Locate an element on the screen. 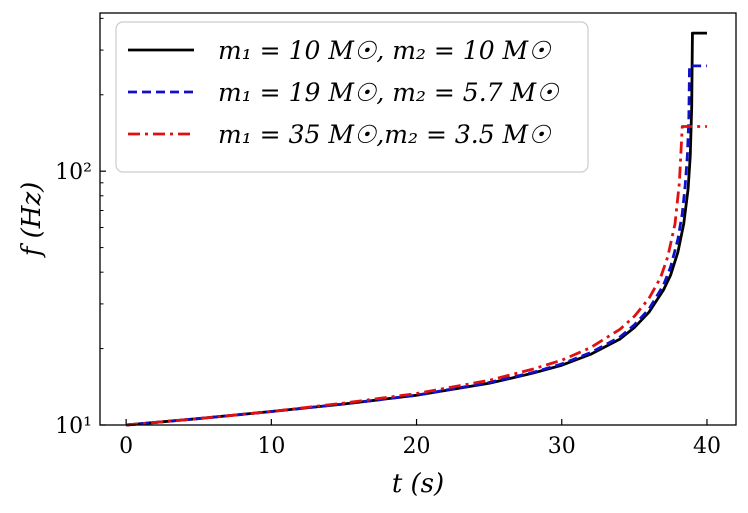 Image resolution: width=748 pixels, height=513 pixels. x-axis-label: t (s) is located at coordinates (418, 484).